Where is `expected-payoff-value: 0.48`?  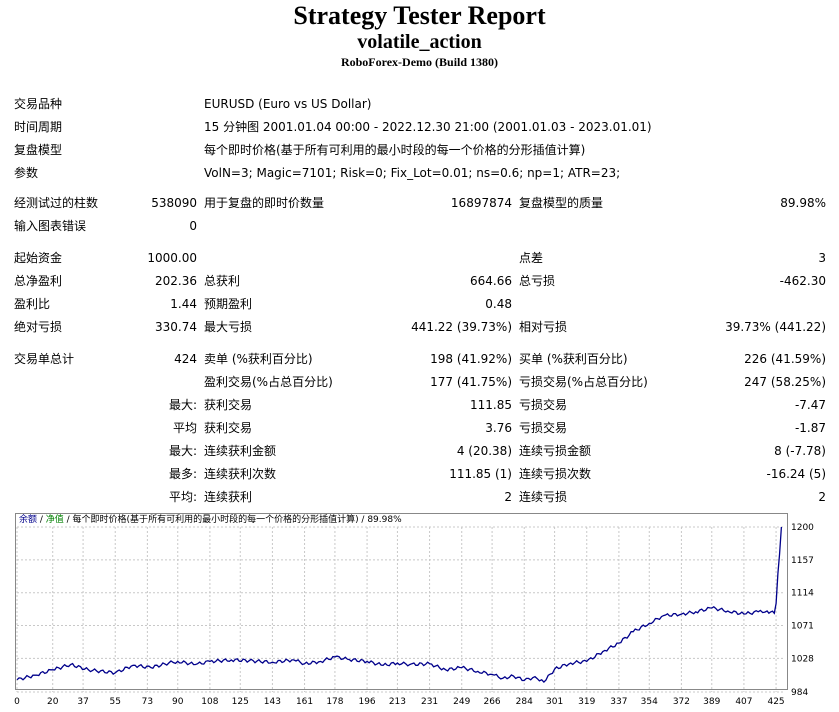 expected-payoff-value: 0.48 is located at coordinates (498, 304).